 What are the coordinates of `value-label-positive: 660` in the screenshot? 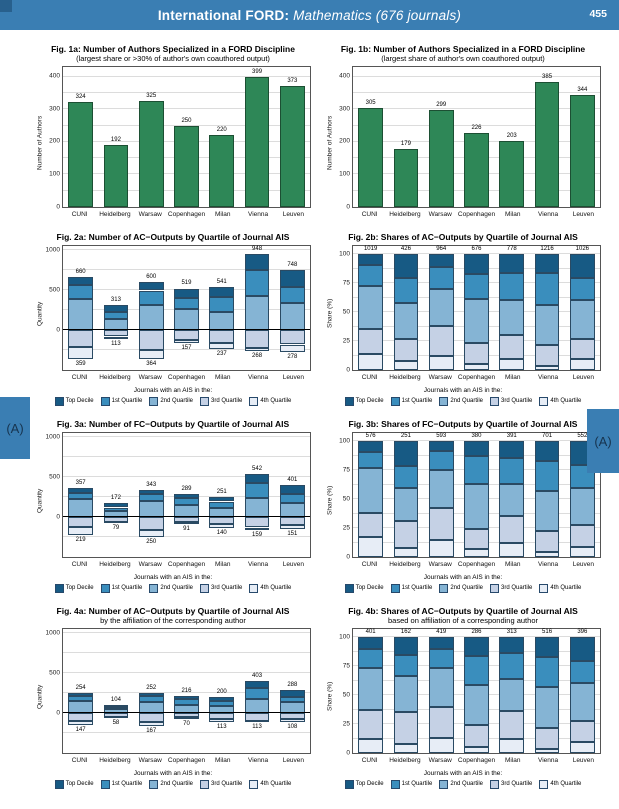 It's located at (80, 272).